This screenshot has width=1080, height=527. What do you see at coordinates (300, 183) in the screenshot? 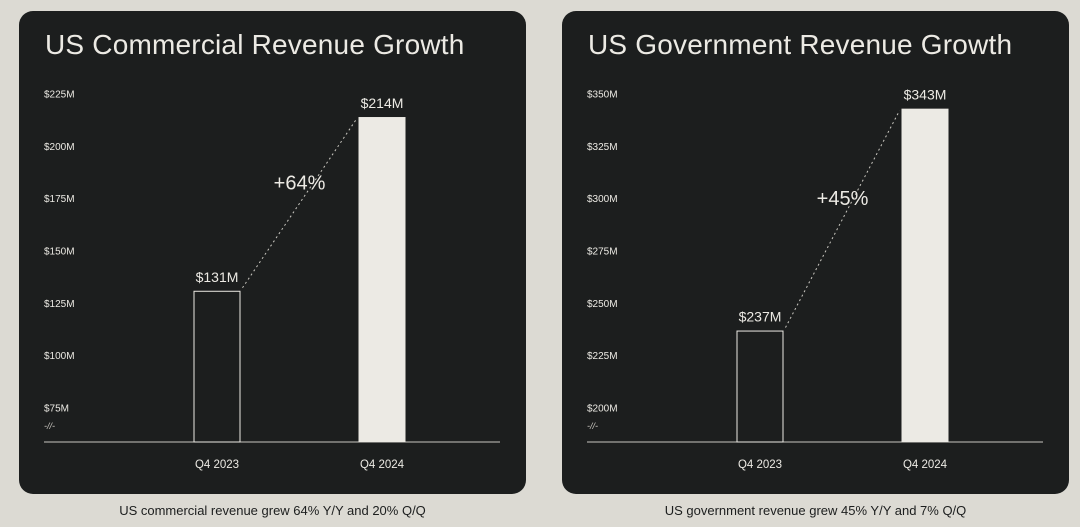
I see `growth-percent-label: +64%` at bounding box center [300, 183].